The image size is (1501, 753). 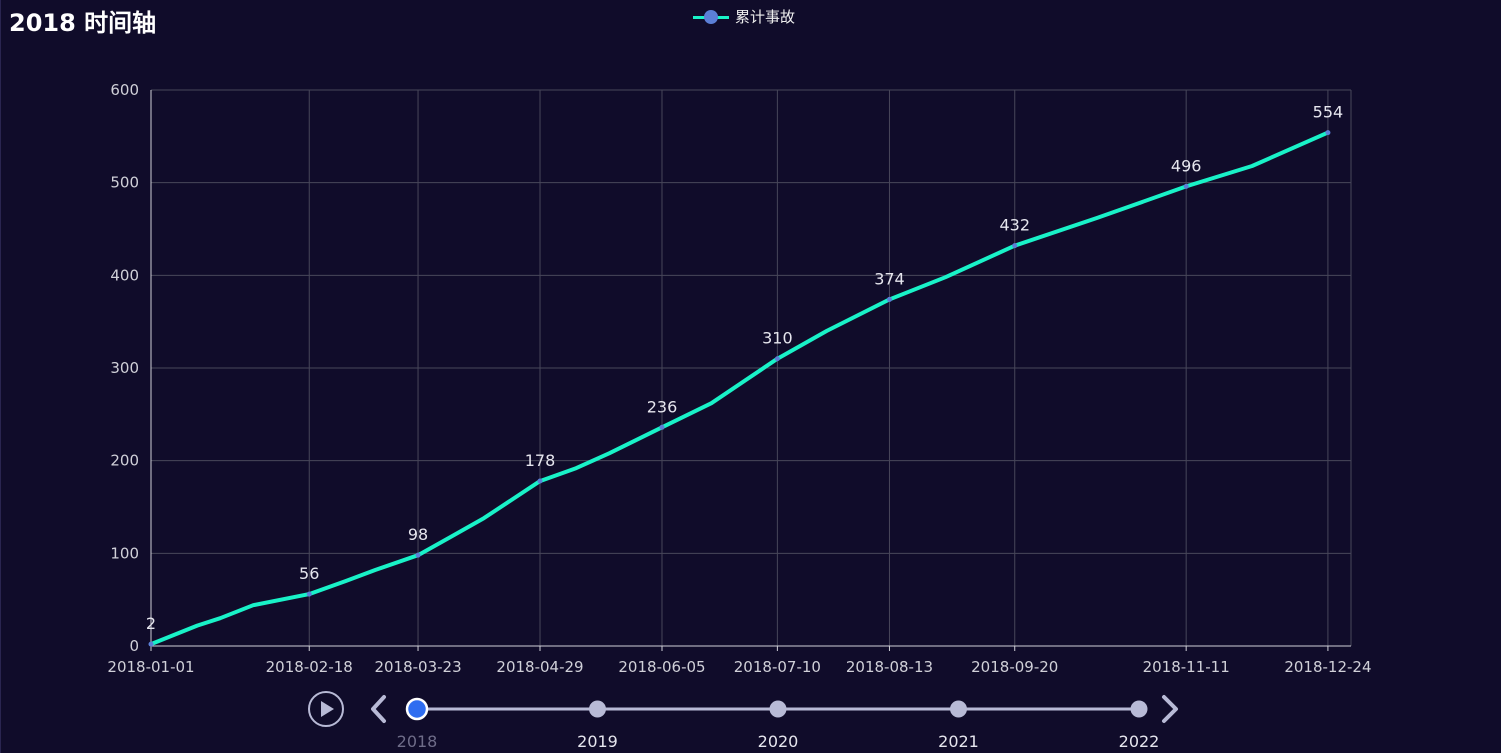 What do you see at coordinates (662, 406) in the screenshot?
I see `data-label: 236` at bounding box center [662, 406].